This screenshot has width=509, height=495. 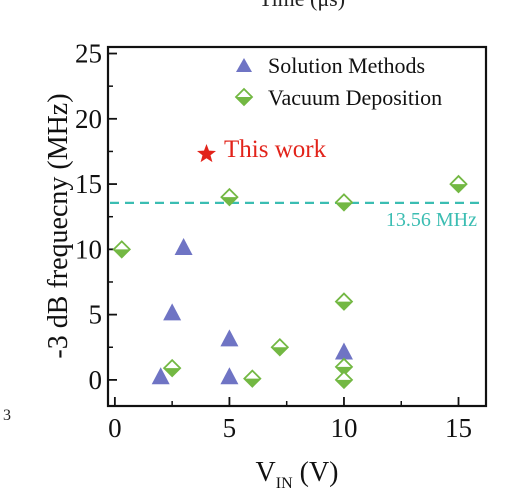 I want to click on y-tick-label: 25, so click(x=88, y=54).